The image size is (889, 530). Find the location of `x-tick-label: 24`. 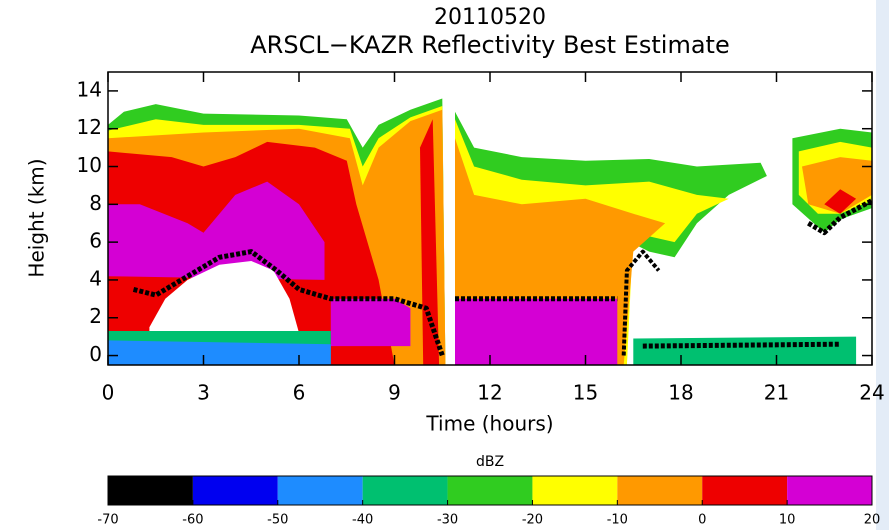

x-tick-label: 24 is located at coordinates (871, 393).